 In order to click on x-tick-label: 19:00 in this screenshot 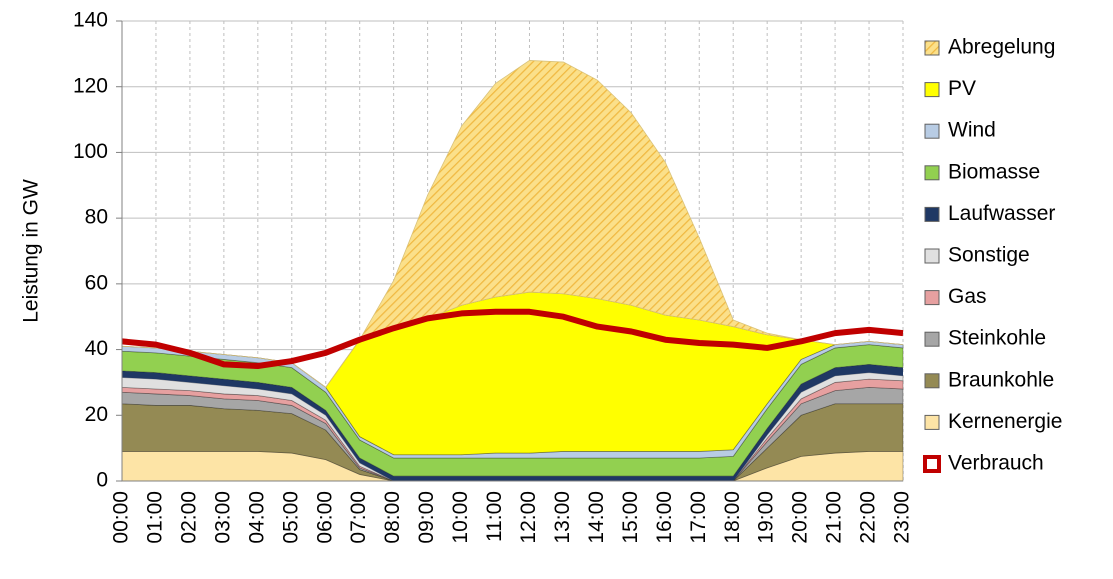, I will do `click(766, 517)`.